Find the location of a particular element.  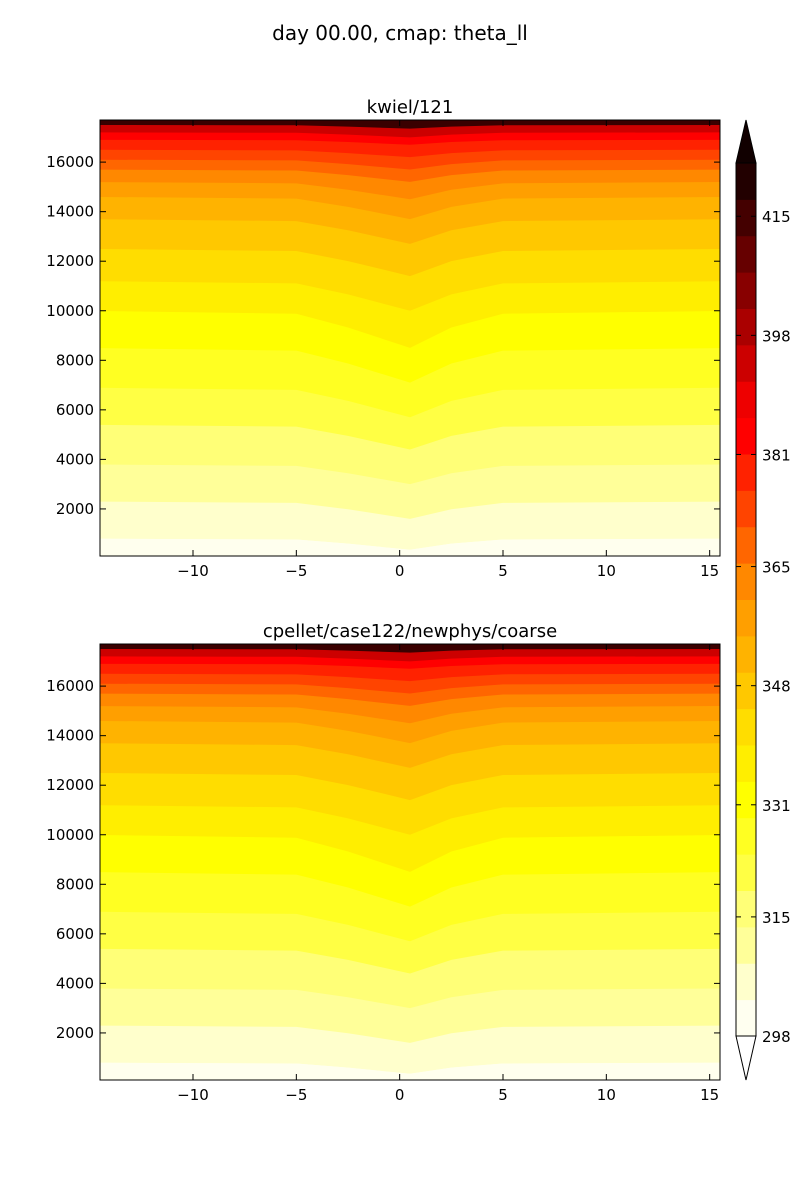

colorbar-extend-max is located at coordinates (746, 141).